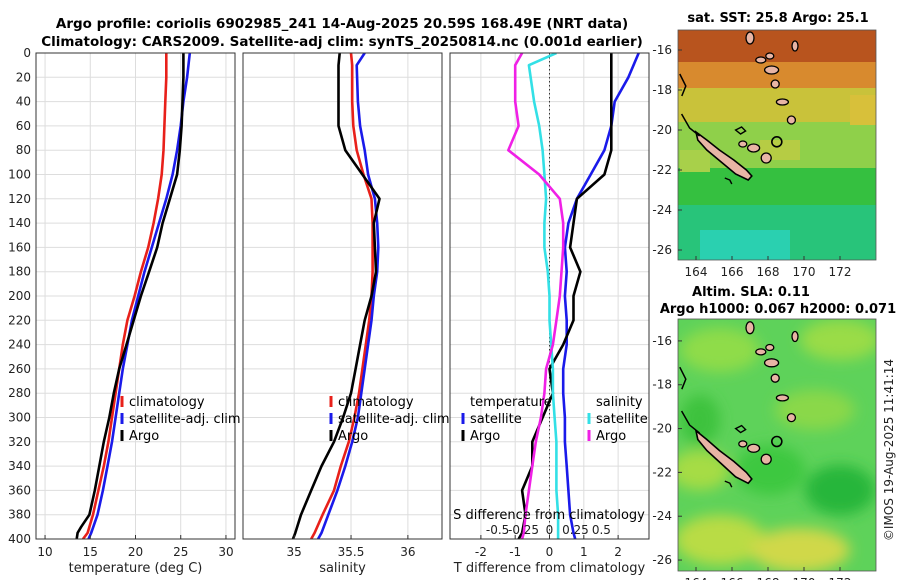 The image size is (900, 580). What do you see at coordinates (19, 466) in the screenshot?
I see `y-tick-label: 340` at bounding box center [19, 466].